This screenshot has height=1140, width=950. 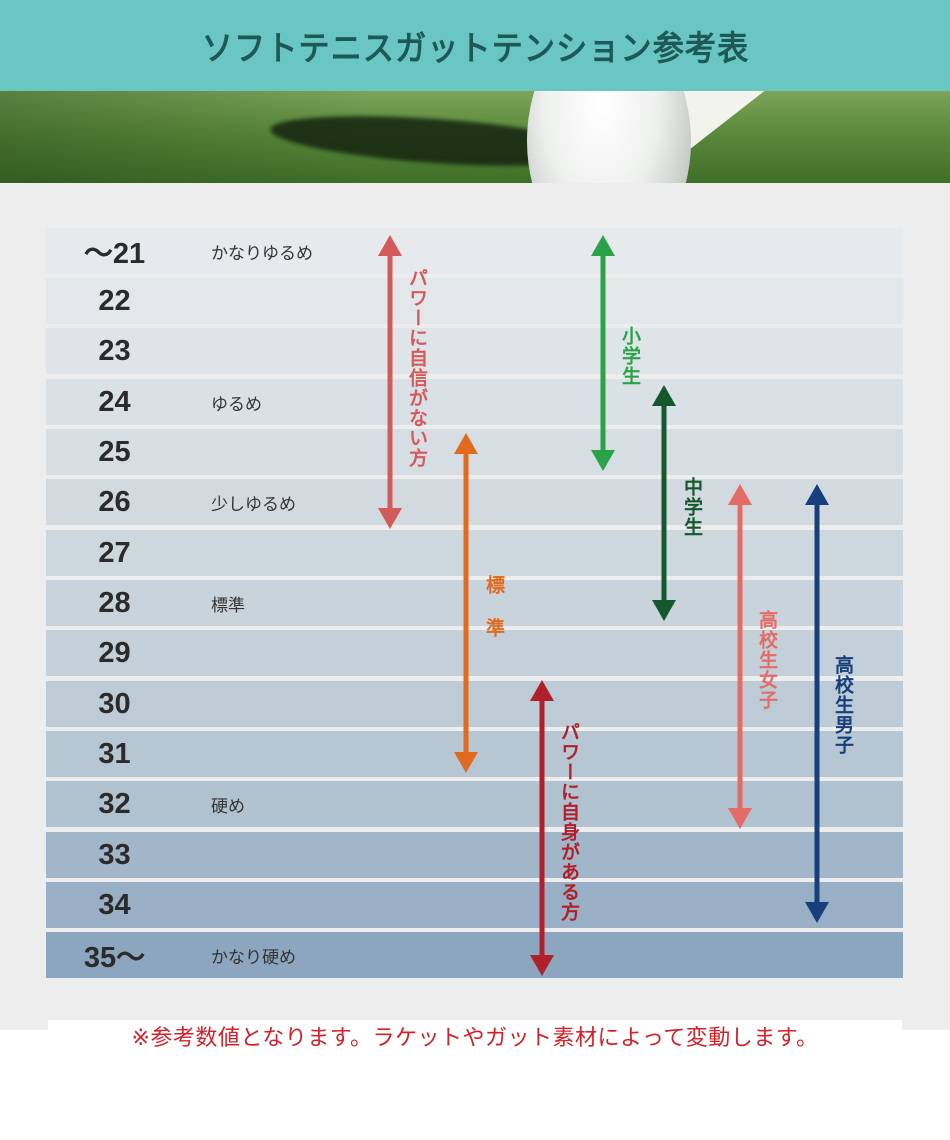 I want to click on range-label-high-power: パワーに自身がある方, so click(x=569, y=822).